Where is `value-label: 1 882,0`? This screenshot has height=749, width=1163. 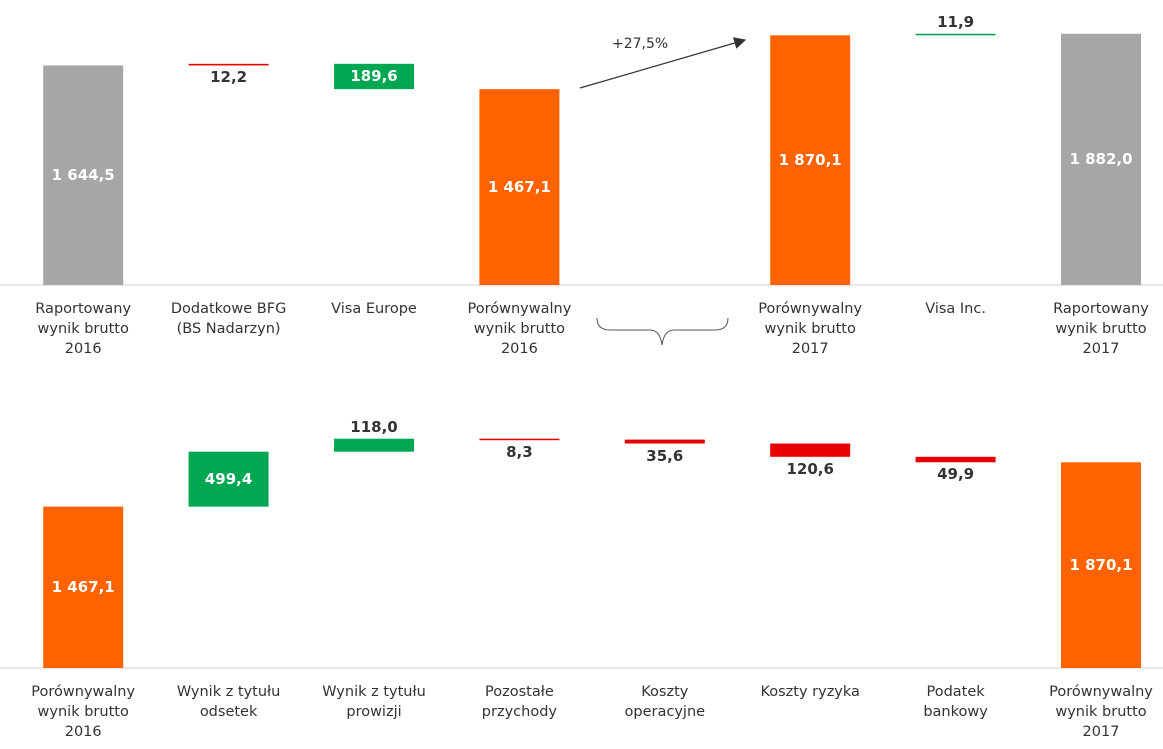 value-label: 1 882,0 is located at coordinates (1101, 159).